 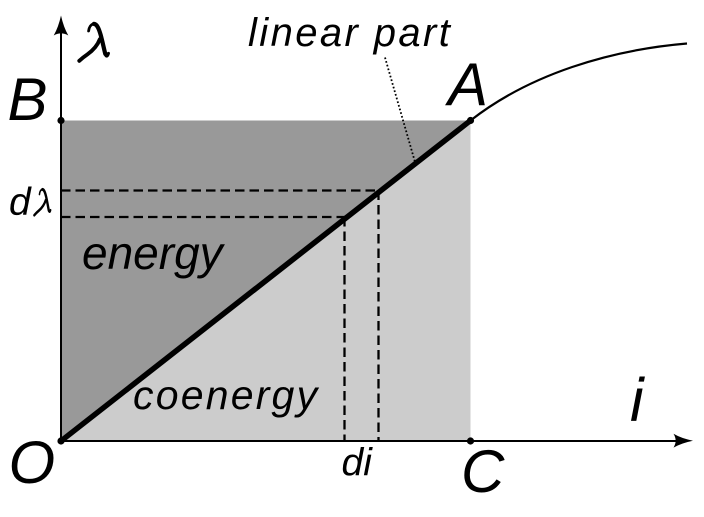 What do you see at coordinates (466, 84) in the screenshot?
I see `svg-text: A` at bounding box center [466, 84].